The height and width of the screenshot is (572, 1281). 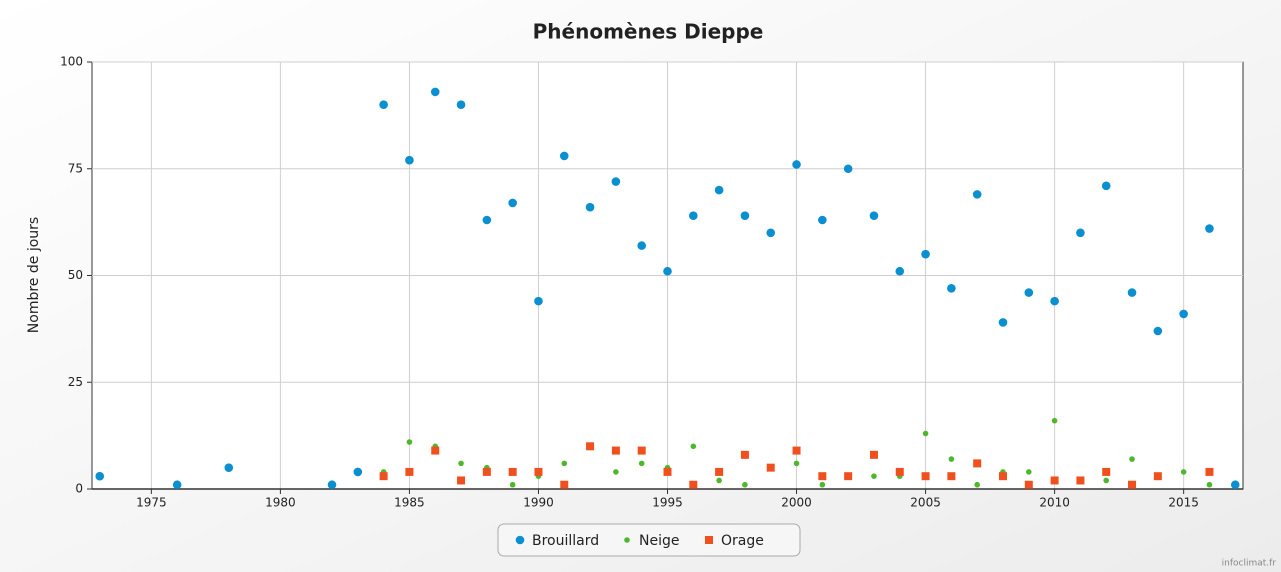 What do you see at coordinates (796, 503) in the screenshot?
I see `x-tick-label: 2000` at bounding box center [796, 503].